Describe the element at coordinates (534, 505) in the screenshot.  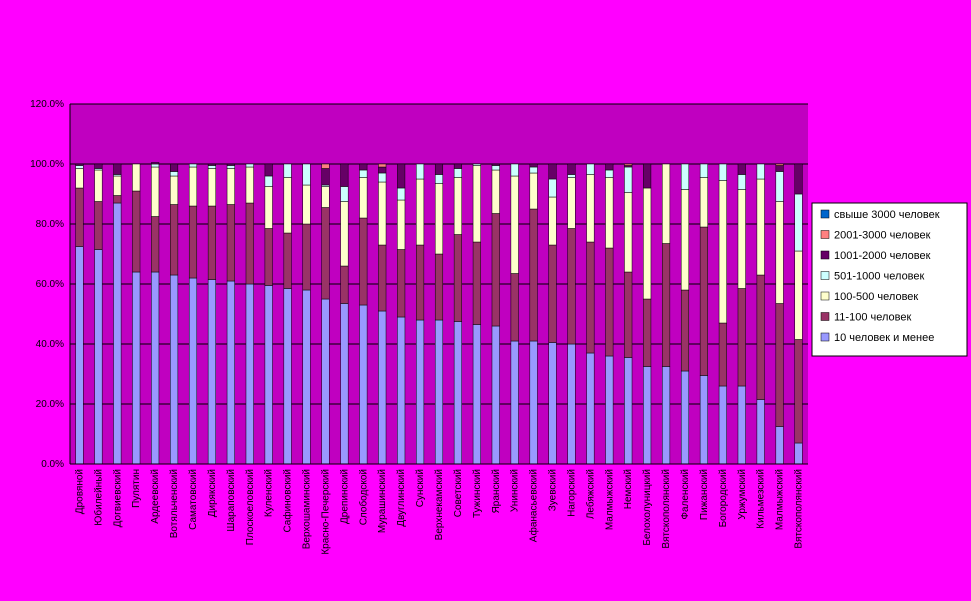
I see `x-tick-label: Афанасьевский` at that location.